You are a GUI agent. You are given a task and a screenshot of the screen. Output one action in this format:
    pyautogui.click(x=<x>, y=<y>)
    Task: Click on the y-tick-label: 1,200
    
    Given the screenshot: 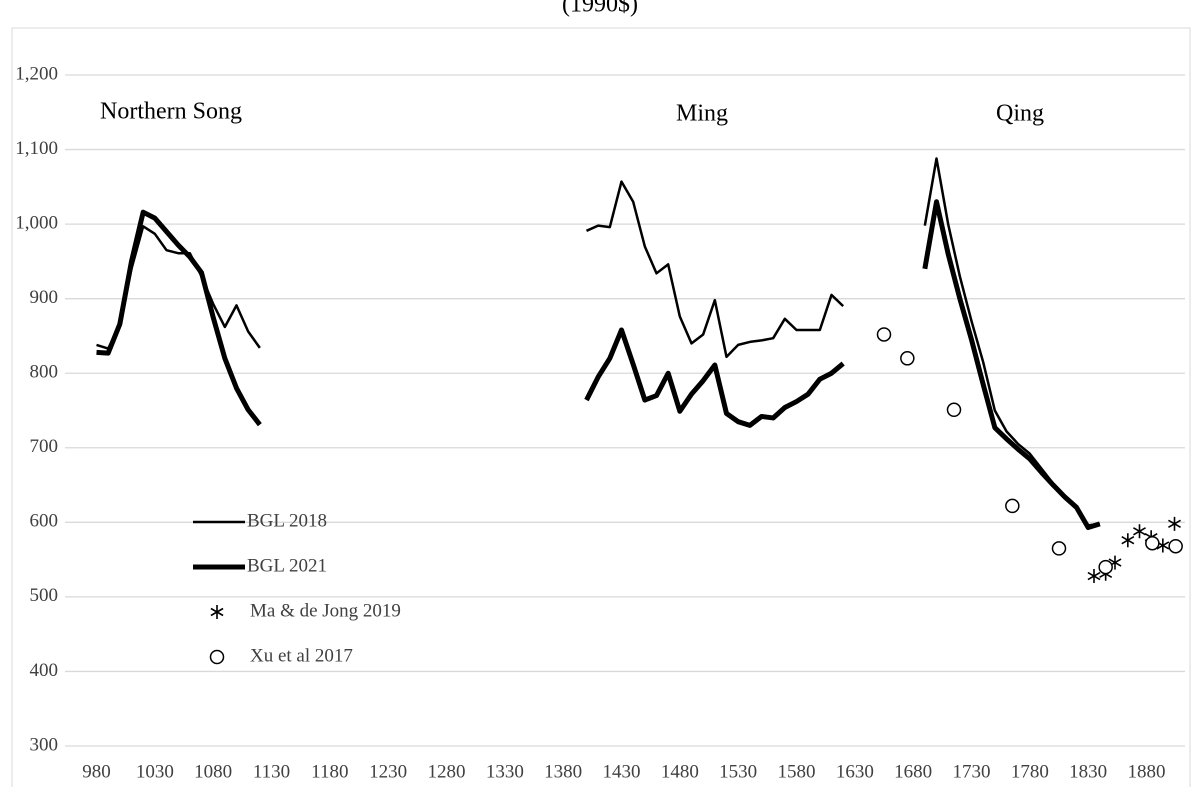 What is the action you would take?
    pyautogui.click(x=36, y=73)
    